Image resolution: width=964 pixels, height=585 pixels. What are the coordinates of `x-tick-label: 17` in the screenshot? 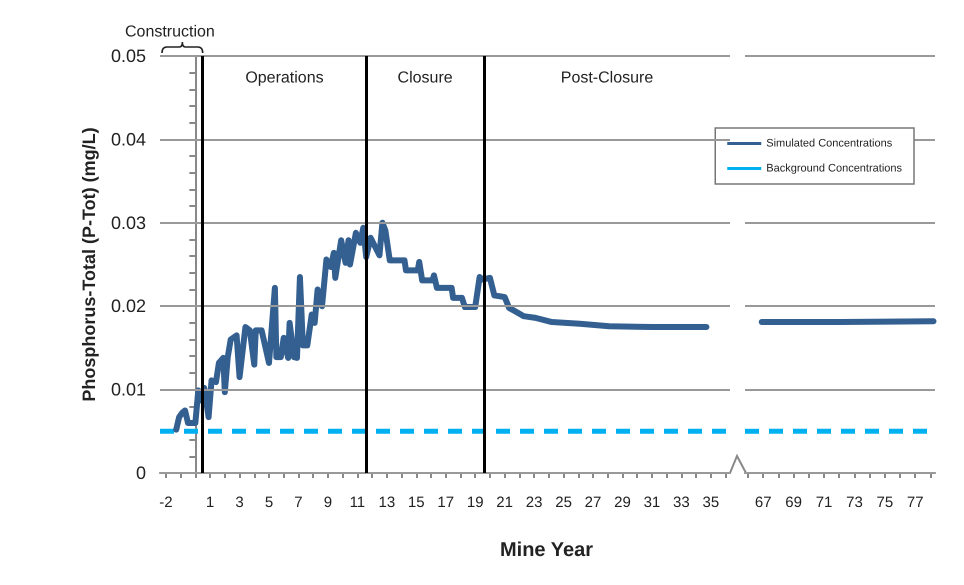 It's located at (445, 502).